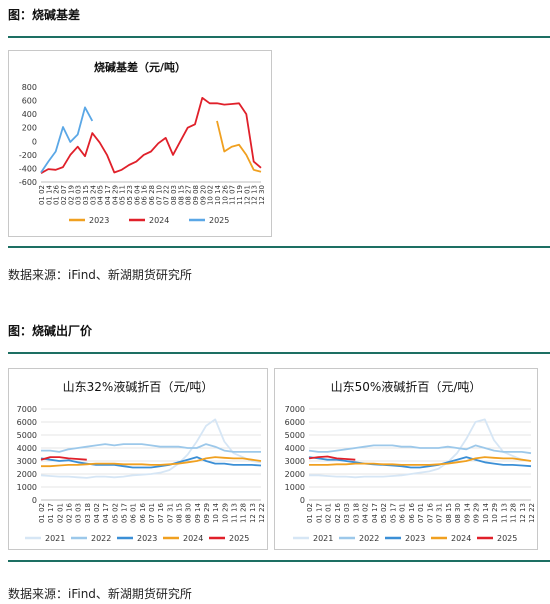 Image resolution: width=550 pixels, height=604 pixels. What do you see at coordinates (211, 195) in the screenshot?
I see `x-tick-label: 10 02` at bounding box center [211, 195].